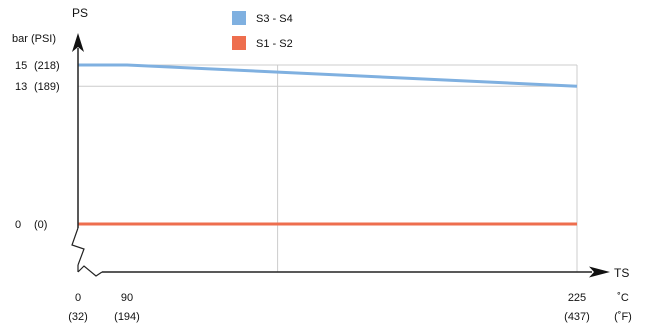 This screenshot has width=646, height=327. I want to click on y-axis-arrow-icon, so click(78, 42).